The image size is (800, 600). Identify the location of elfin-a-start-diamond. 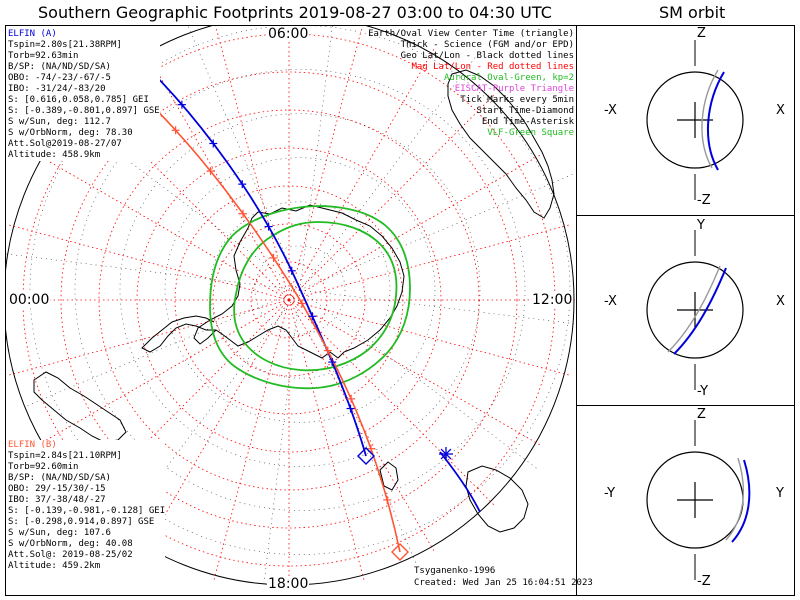
(366, 456).